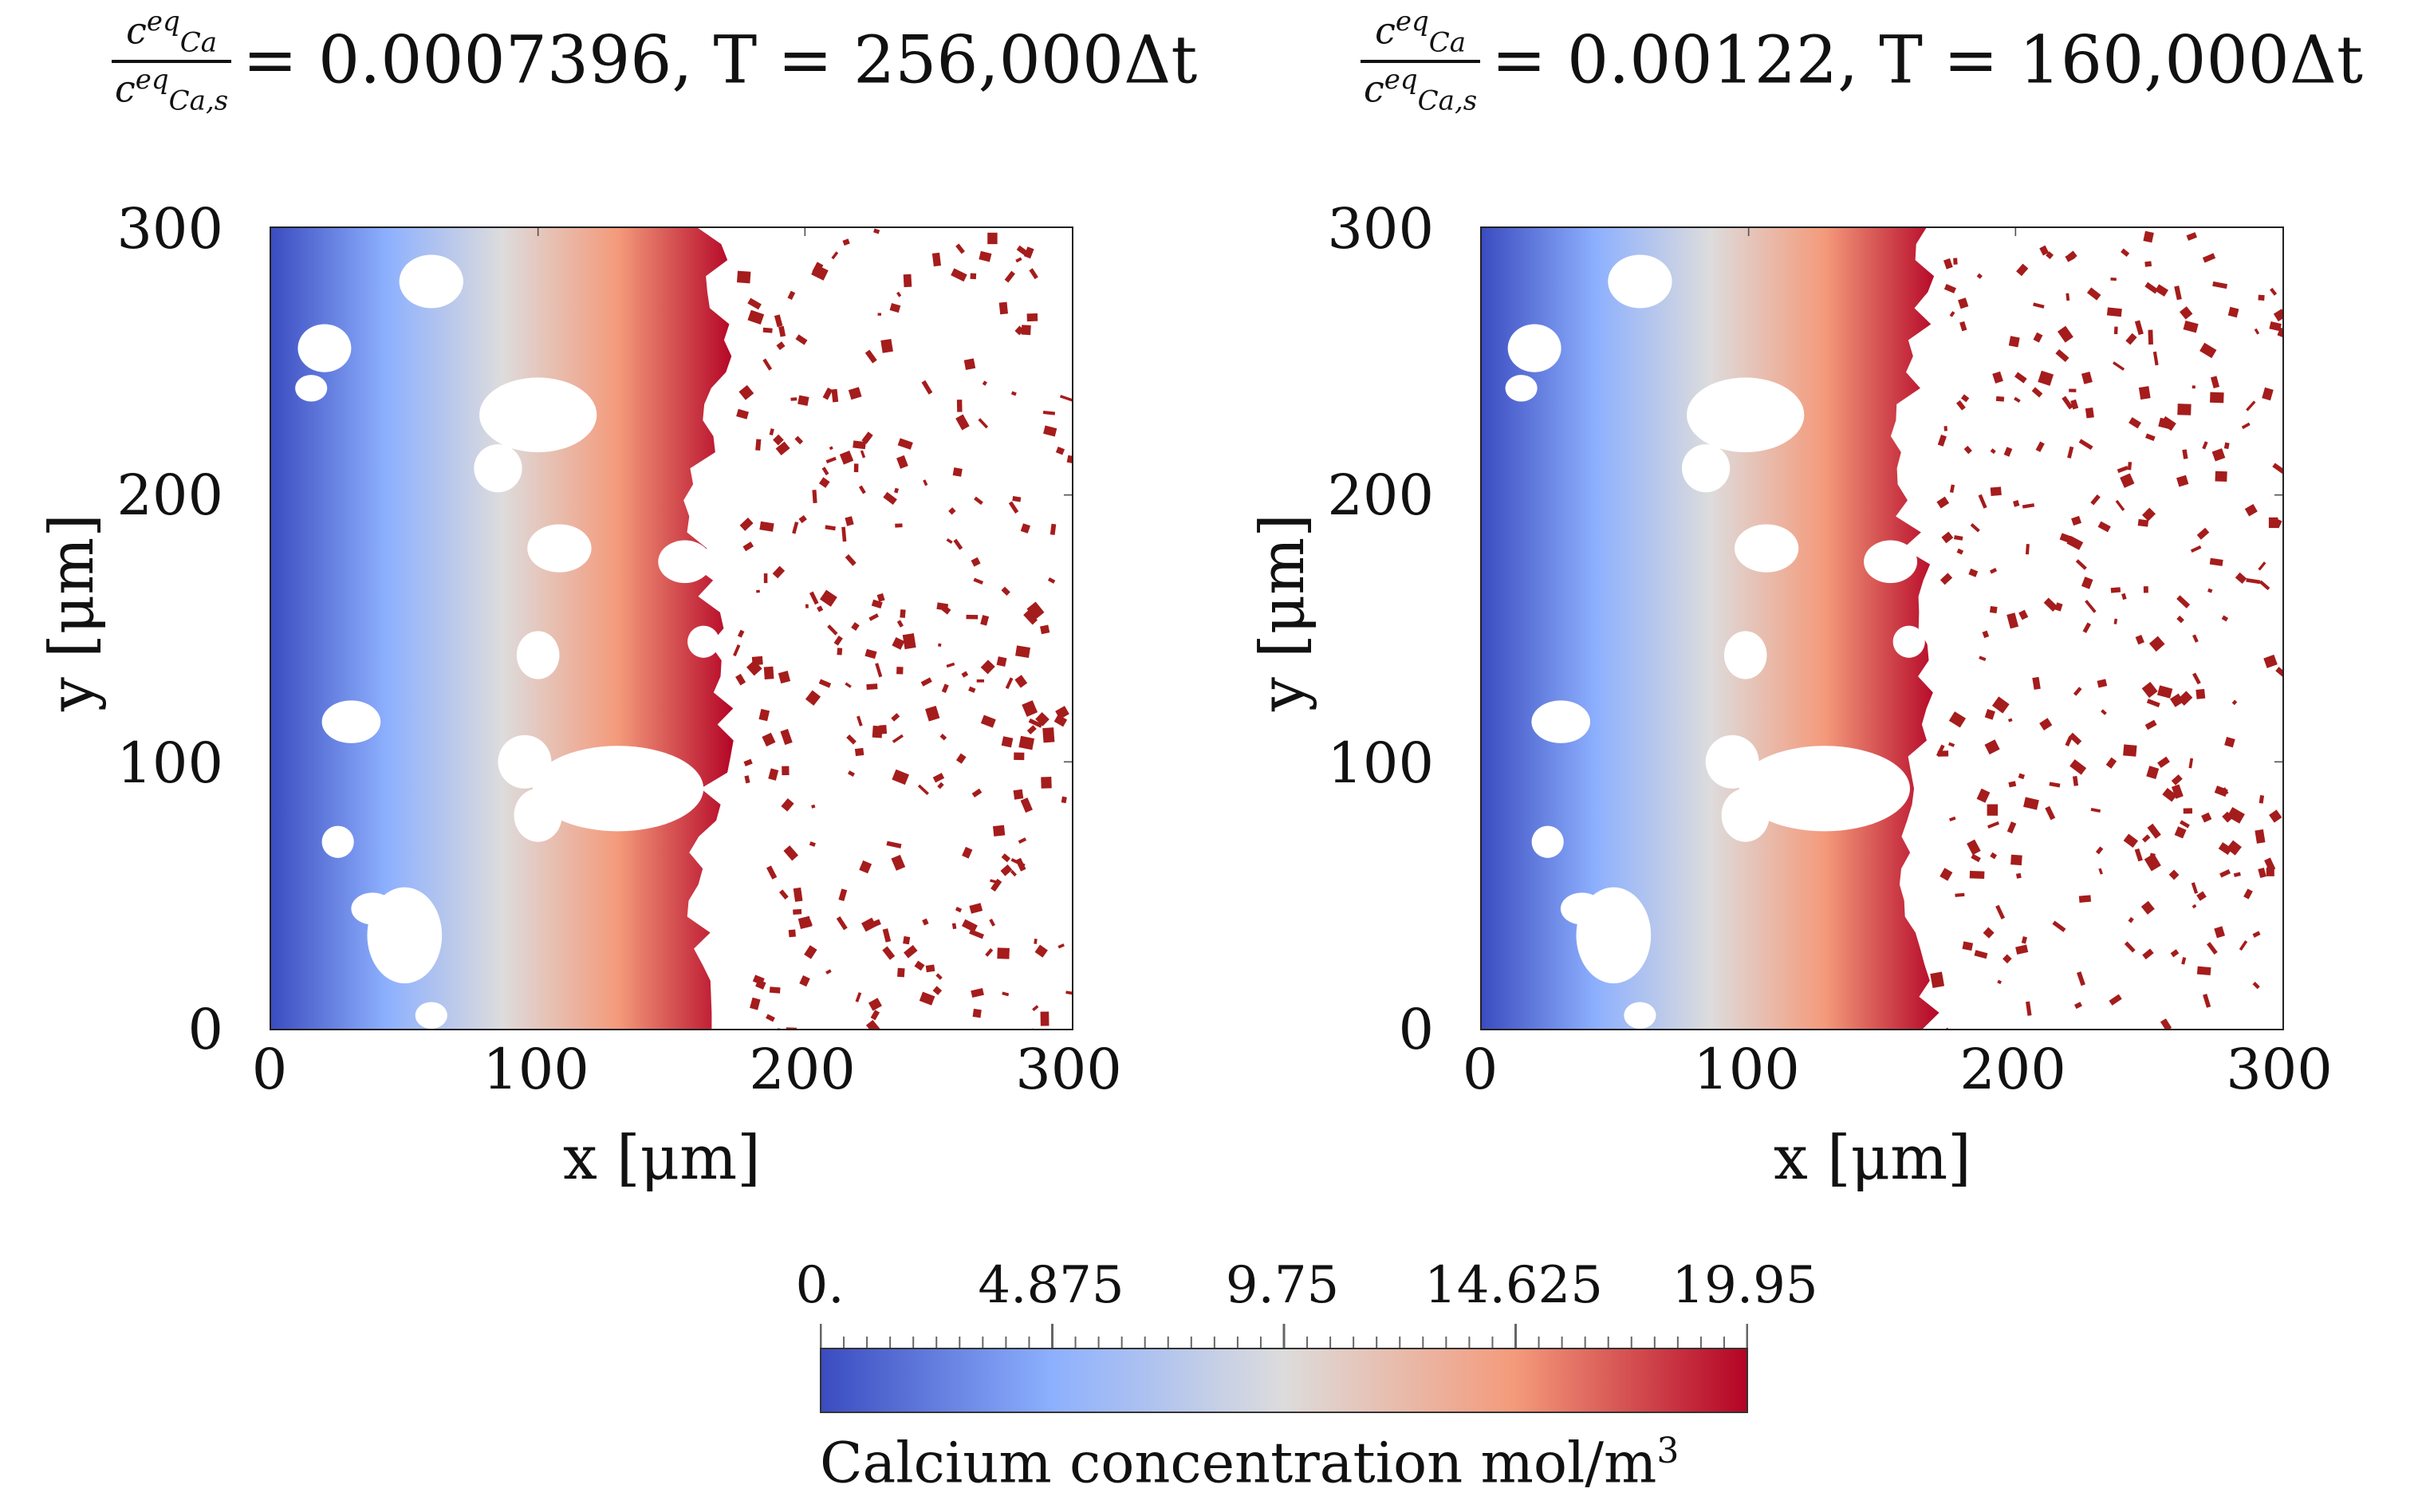 The height and width of the screenshot is (1512, 2418). Describe the element at coordinates (1421, 61) in the screenshot. I see `right-title-fraction: ceqCa ceqCa,s` at that location.